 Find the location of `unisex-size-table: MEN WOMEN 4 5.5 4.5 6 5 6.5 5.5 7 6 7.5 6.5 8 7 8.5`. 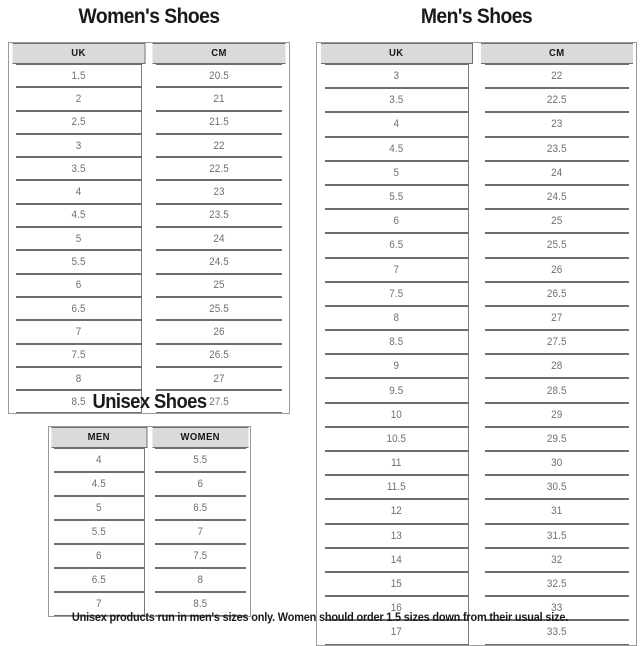

unisex-size-table: MEN WOMEN 4 5.5 4.5 6 5 6.5 5.5 7 6 7.5 6.5 8 7 8.5 is located at coordinates (149, 521).